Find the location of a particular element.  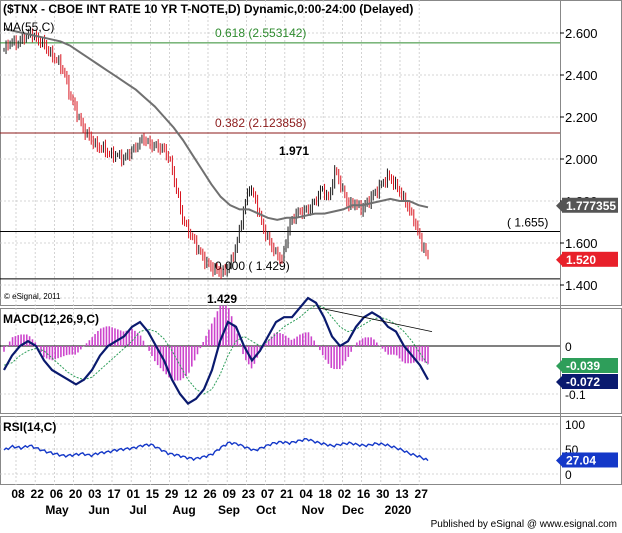

ma-label: MA(55,C) is located at coordinates (28, 27).